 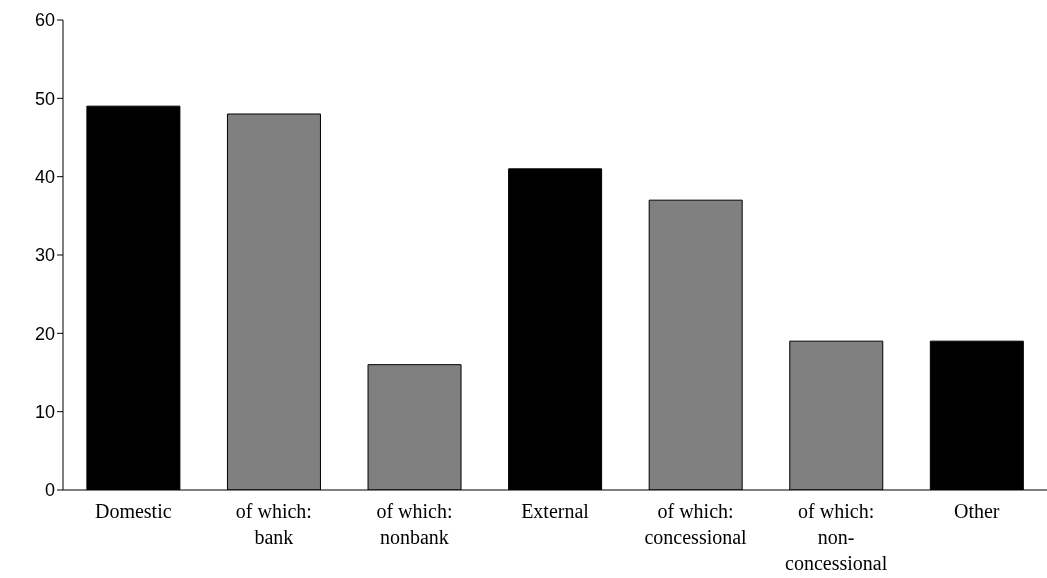 I want to click on y-tick-label: 50, so click(x=44, y=98).